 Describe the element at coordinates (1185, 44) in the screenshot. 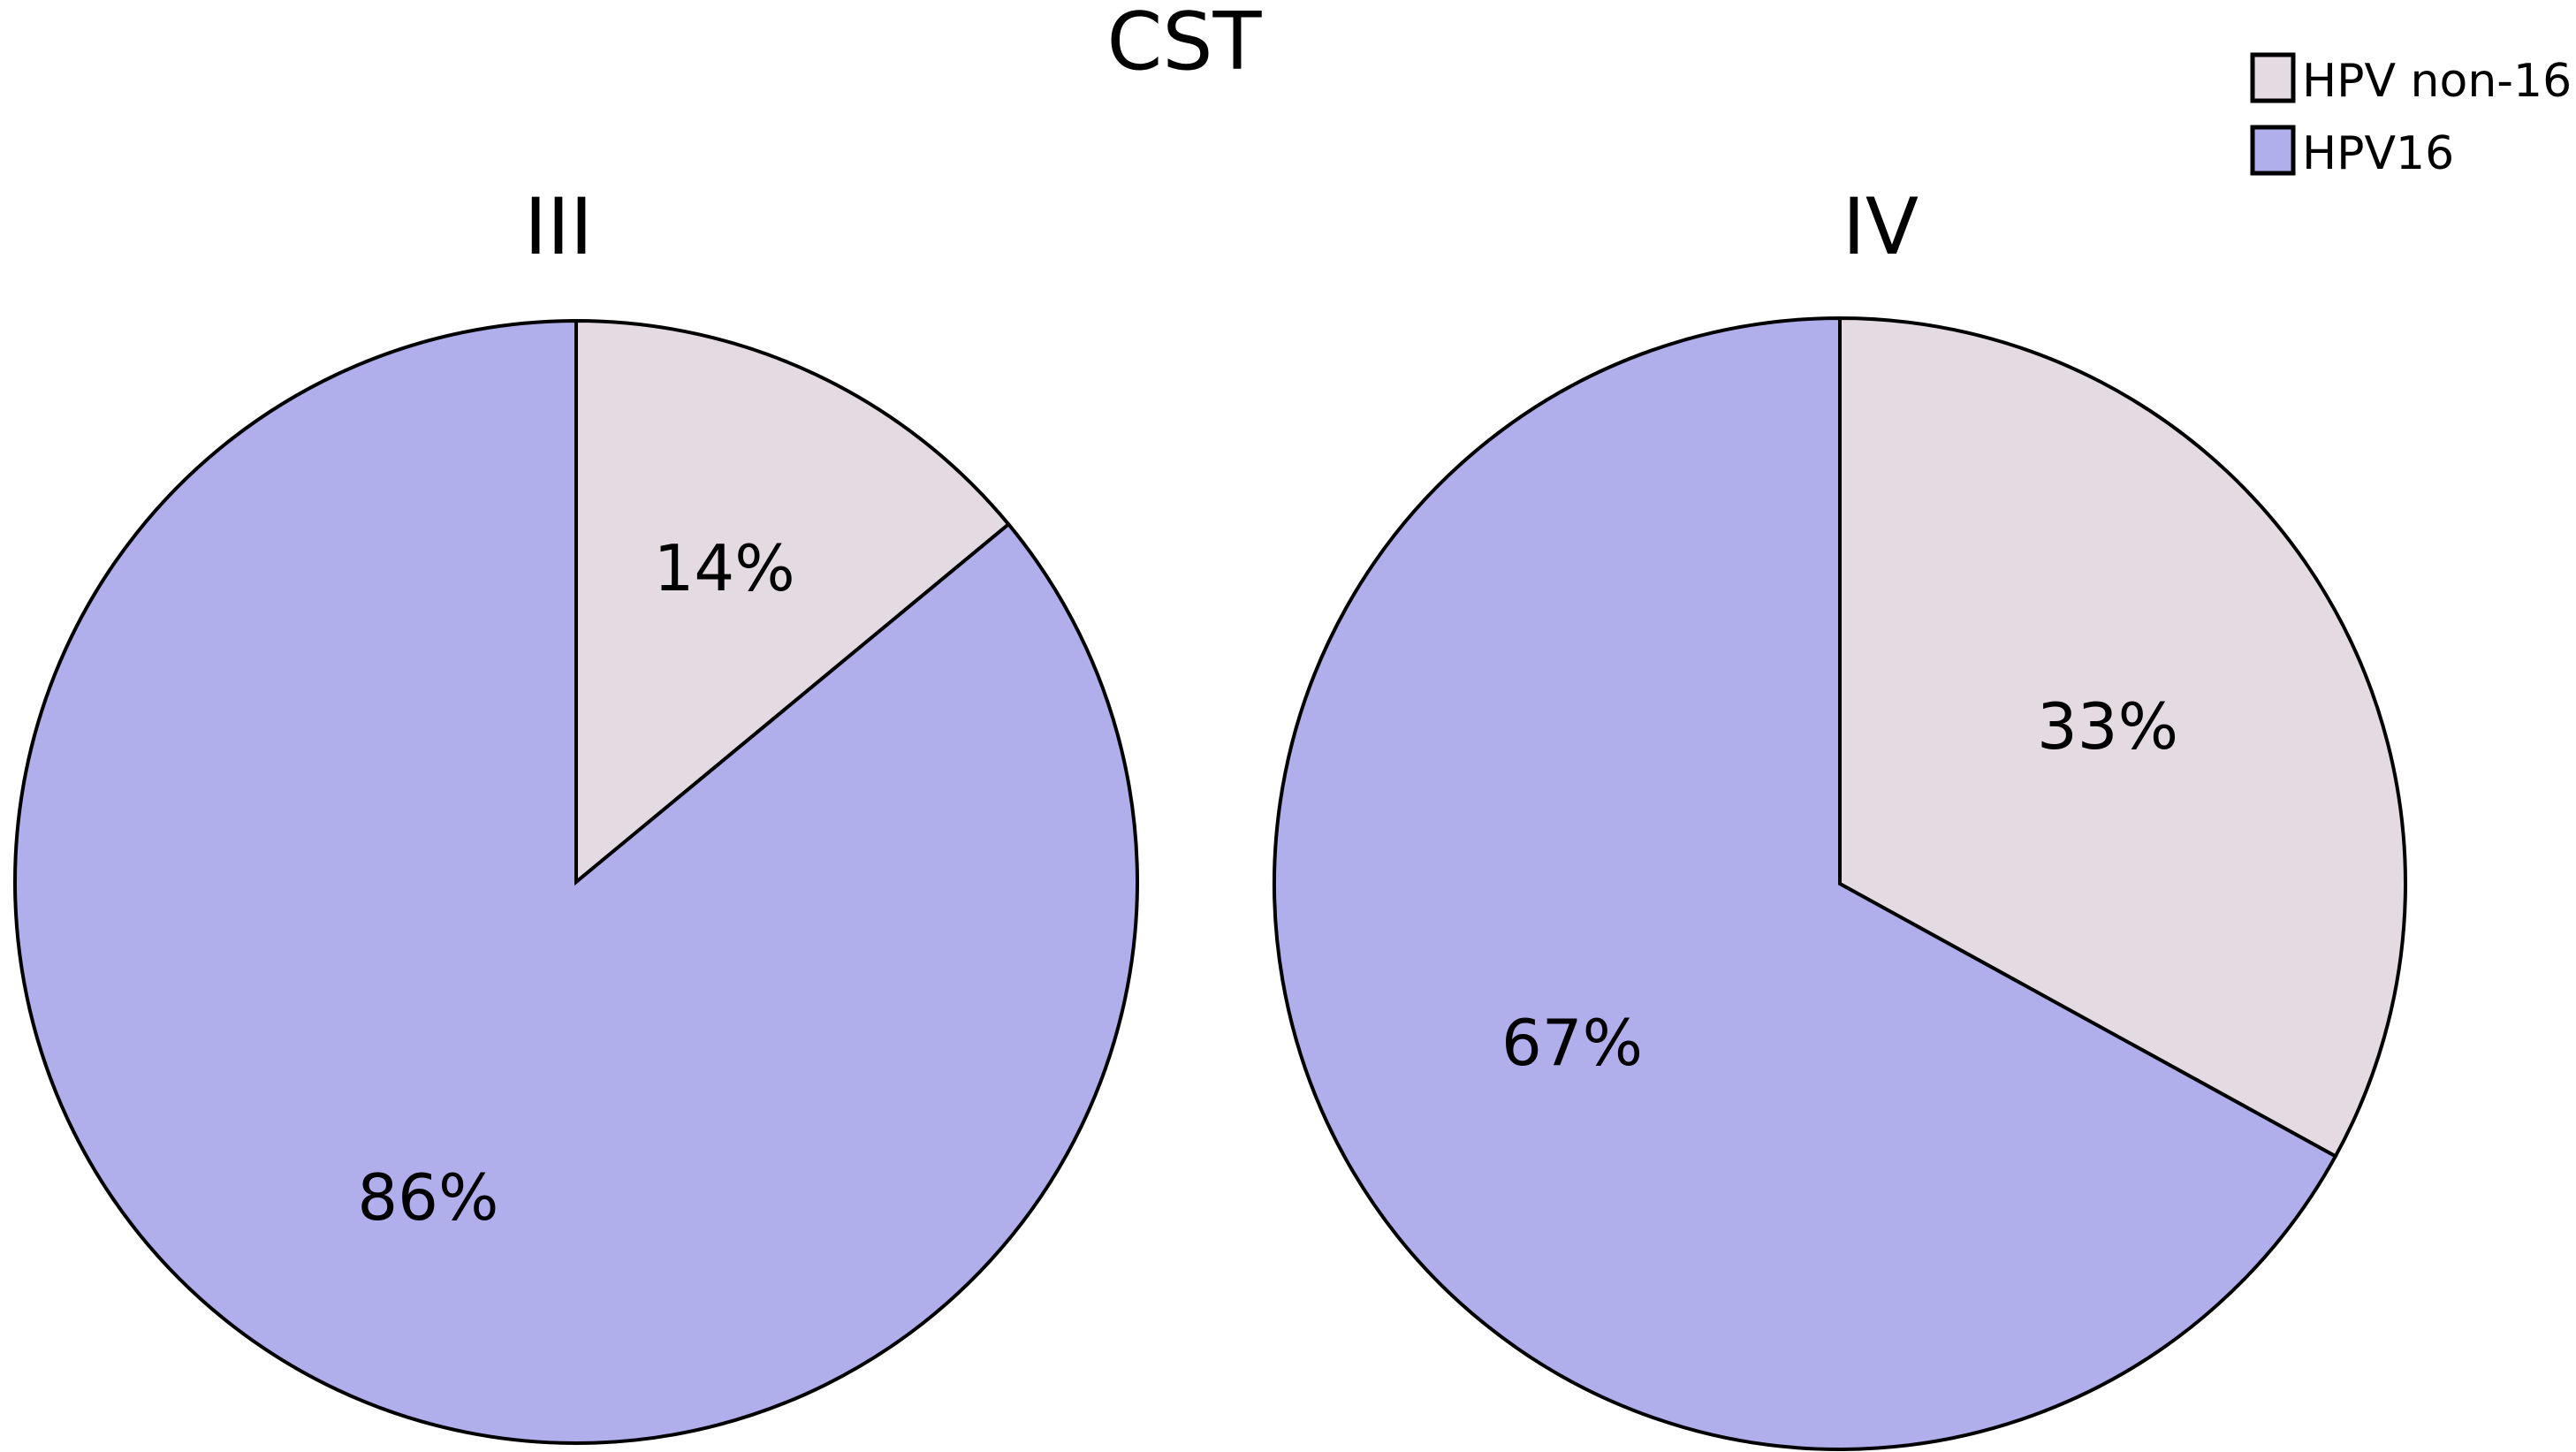

I see `chart-title: CST` at that location.